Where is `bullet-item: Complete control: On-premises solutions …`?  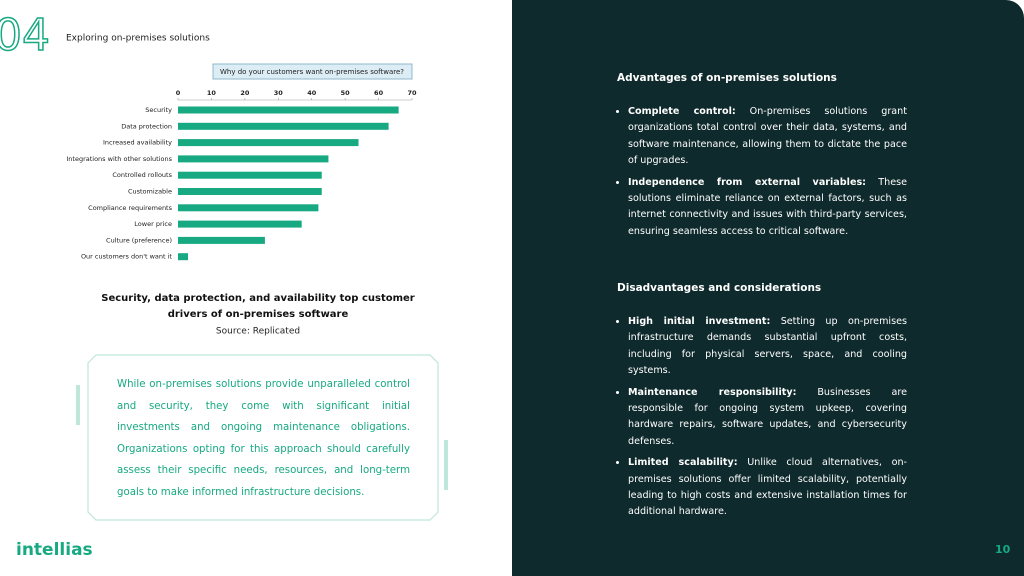
bullet-item: Complete control: On-premises solutions … is located at coordinates (767, 137).